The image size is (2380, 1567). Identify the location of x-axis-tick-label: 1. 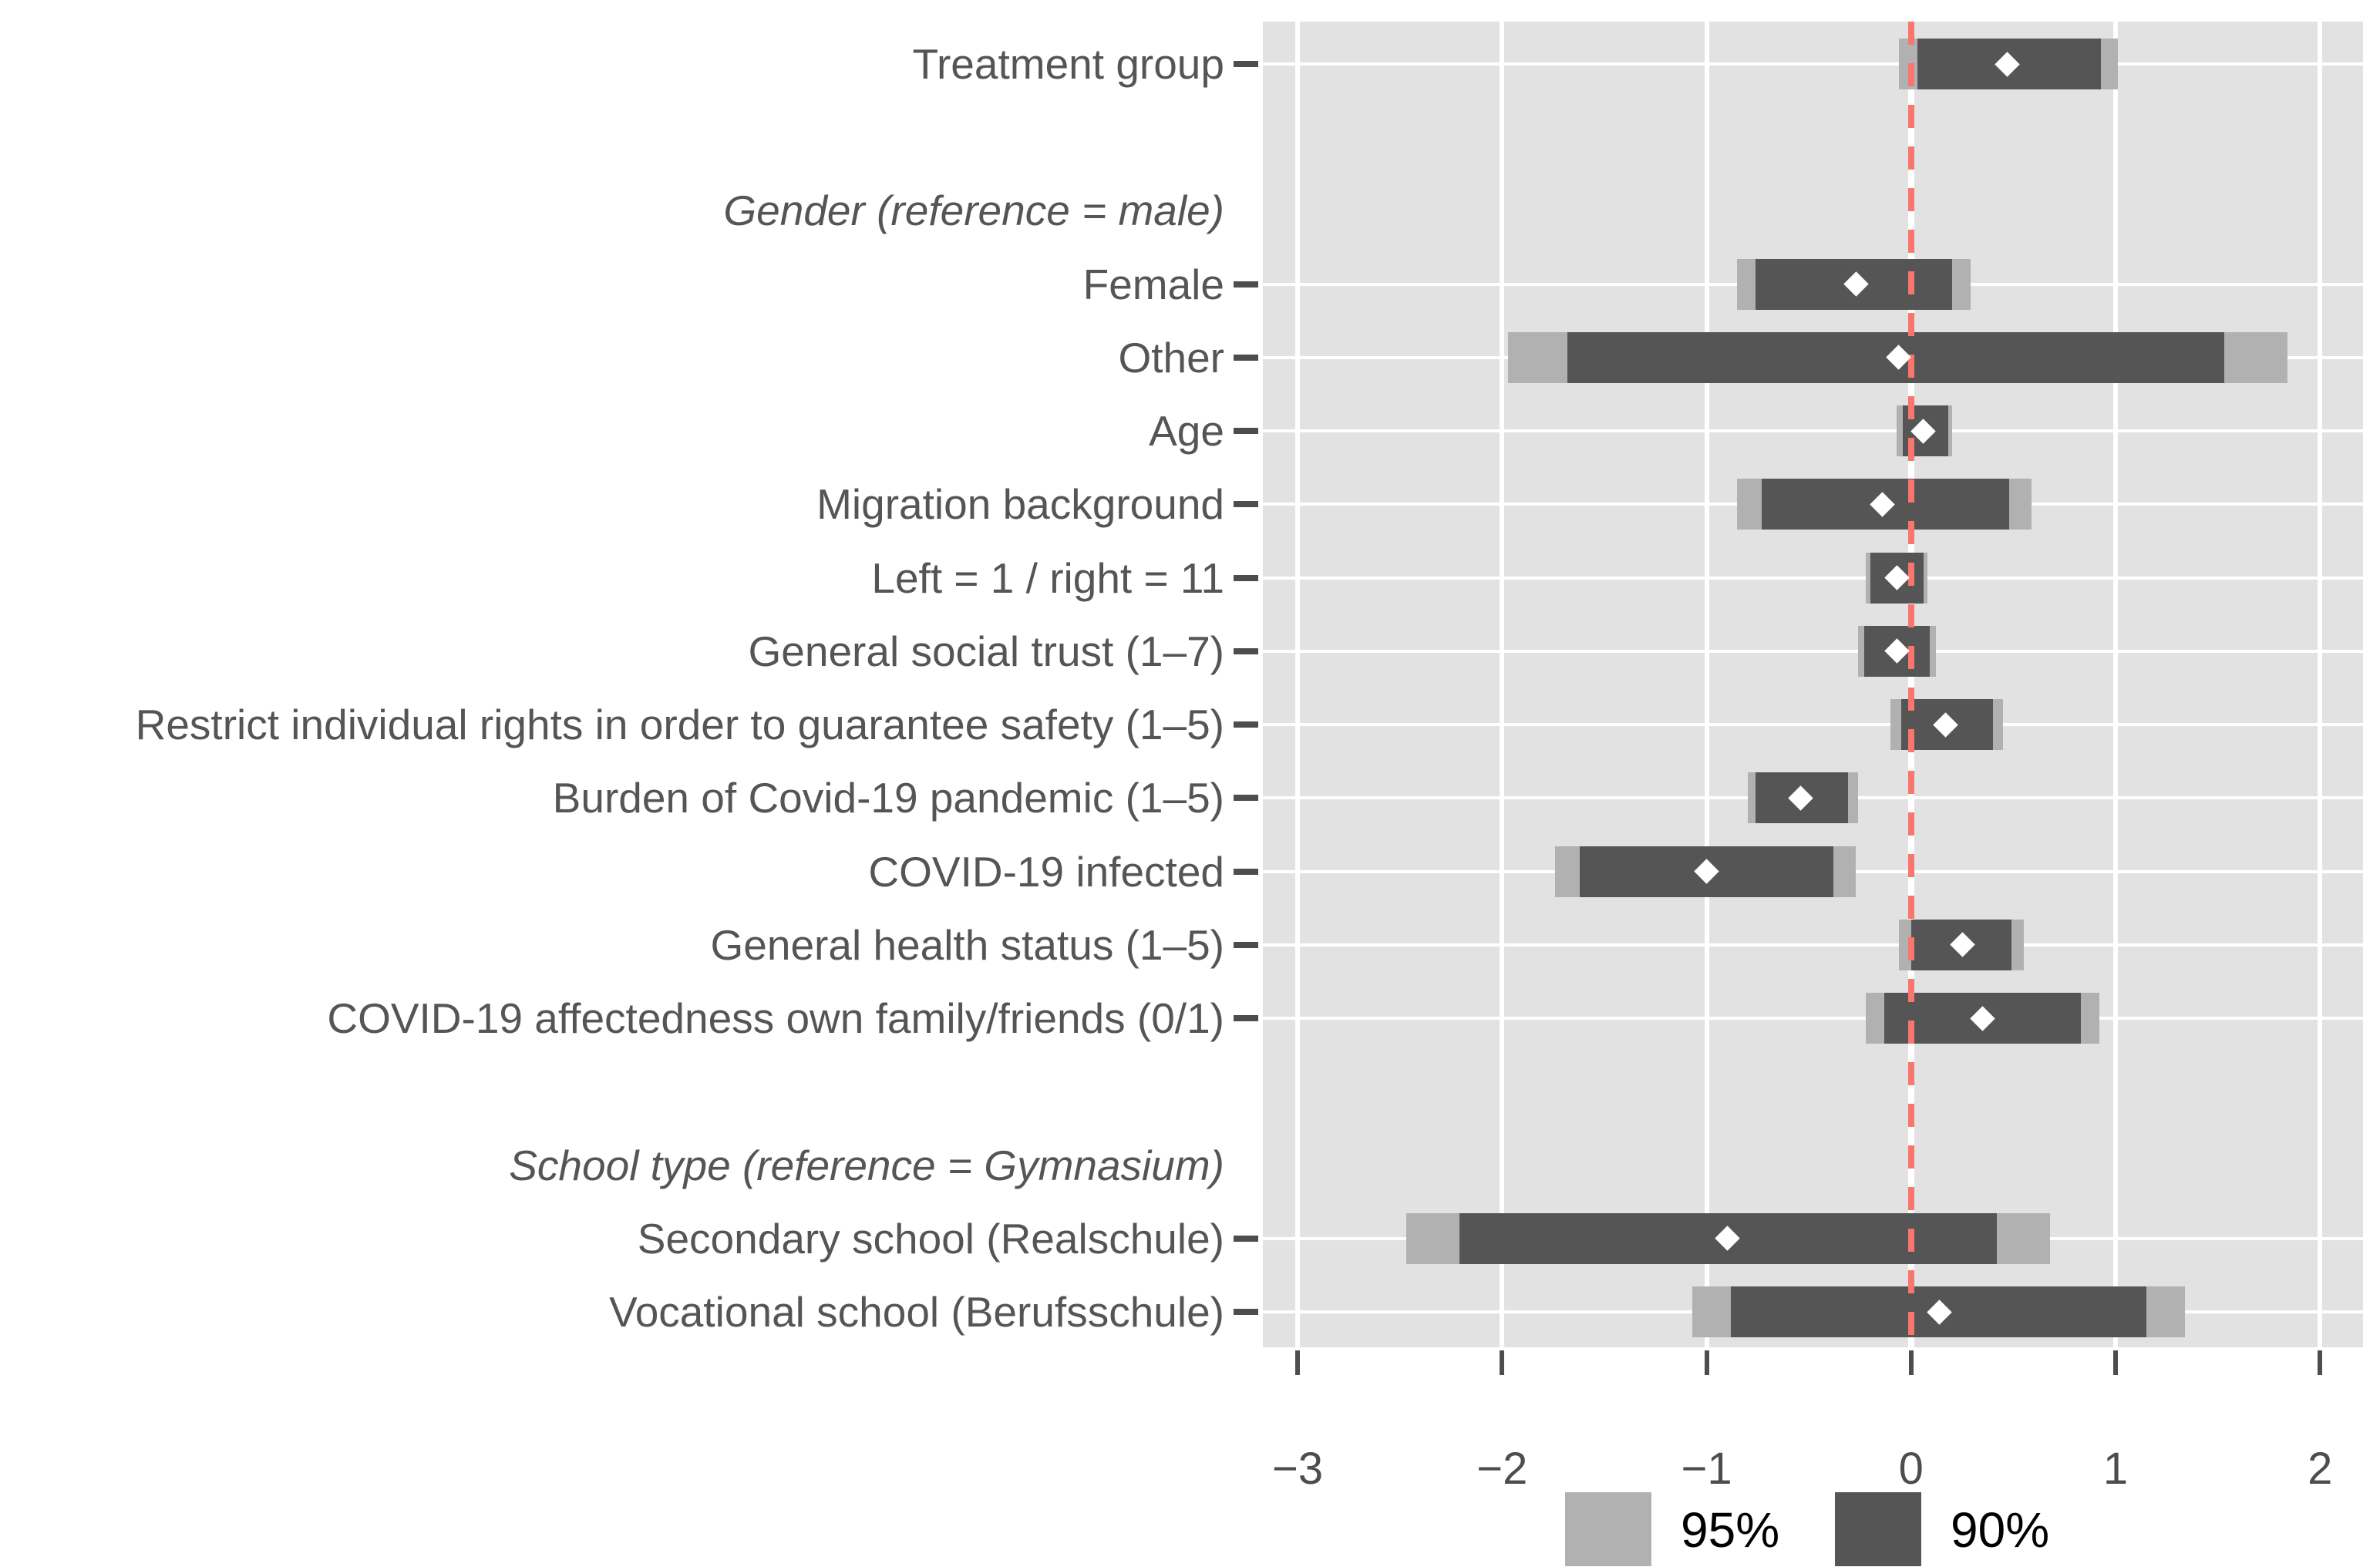
(2115, 1469).